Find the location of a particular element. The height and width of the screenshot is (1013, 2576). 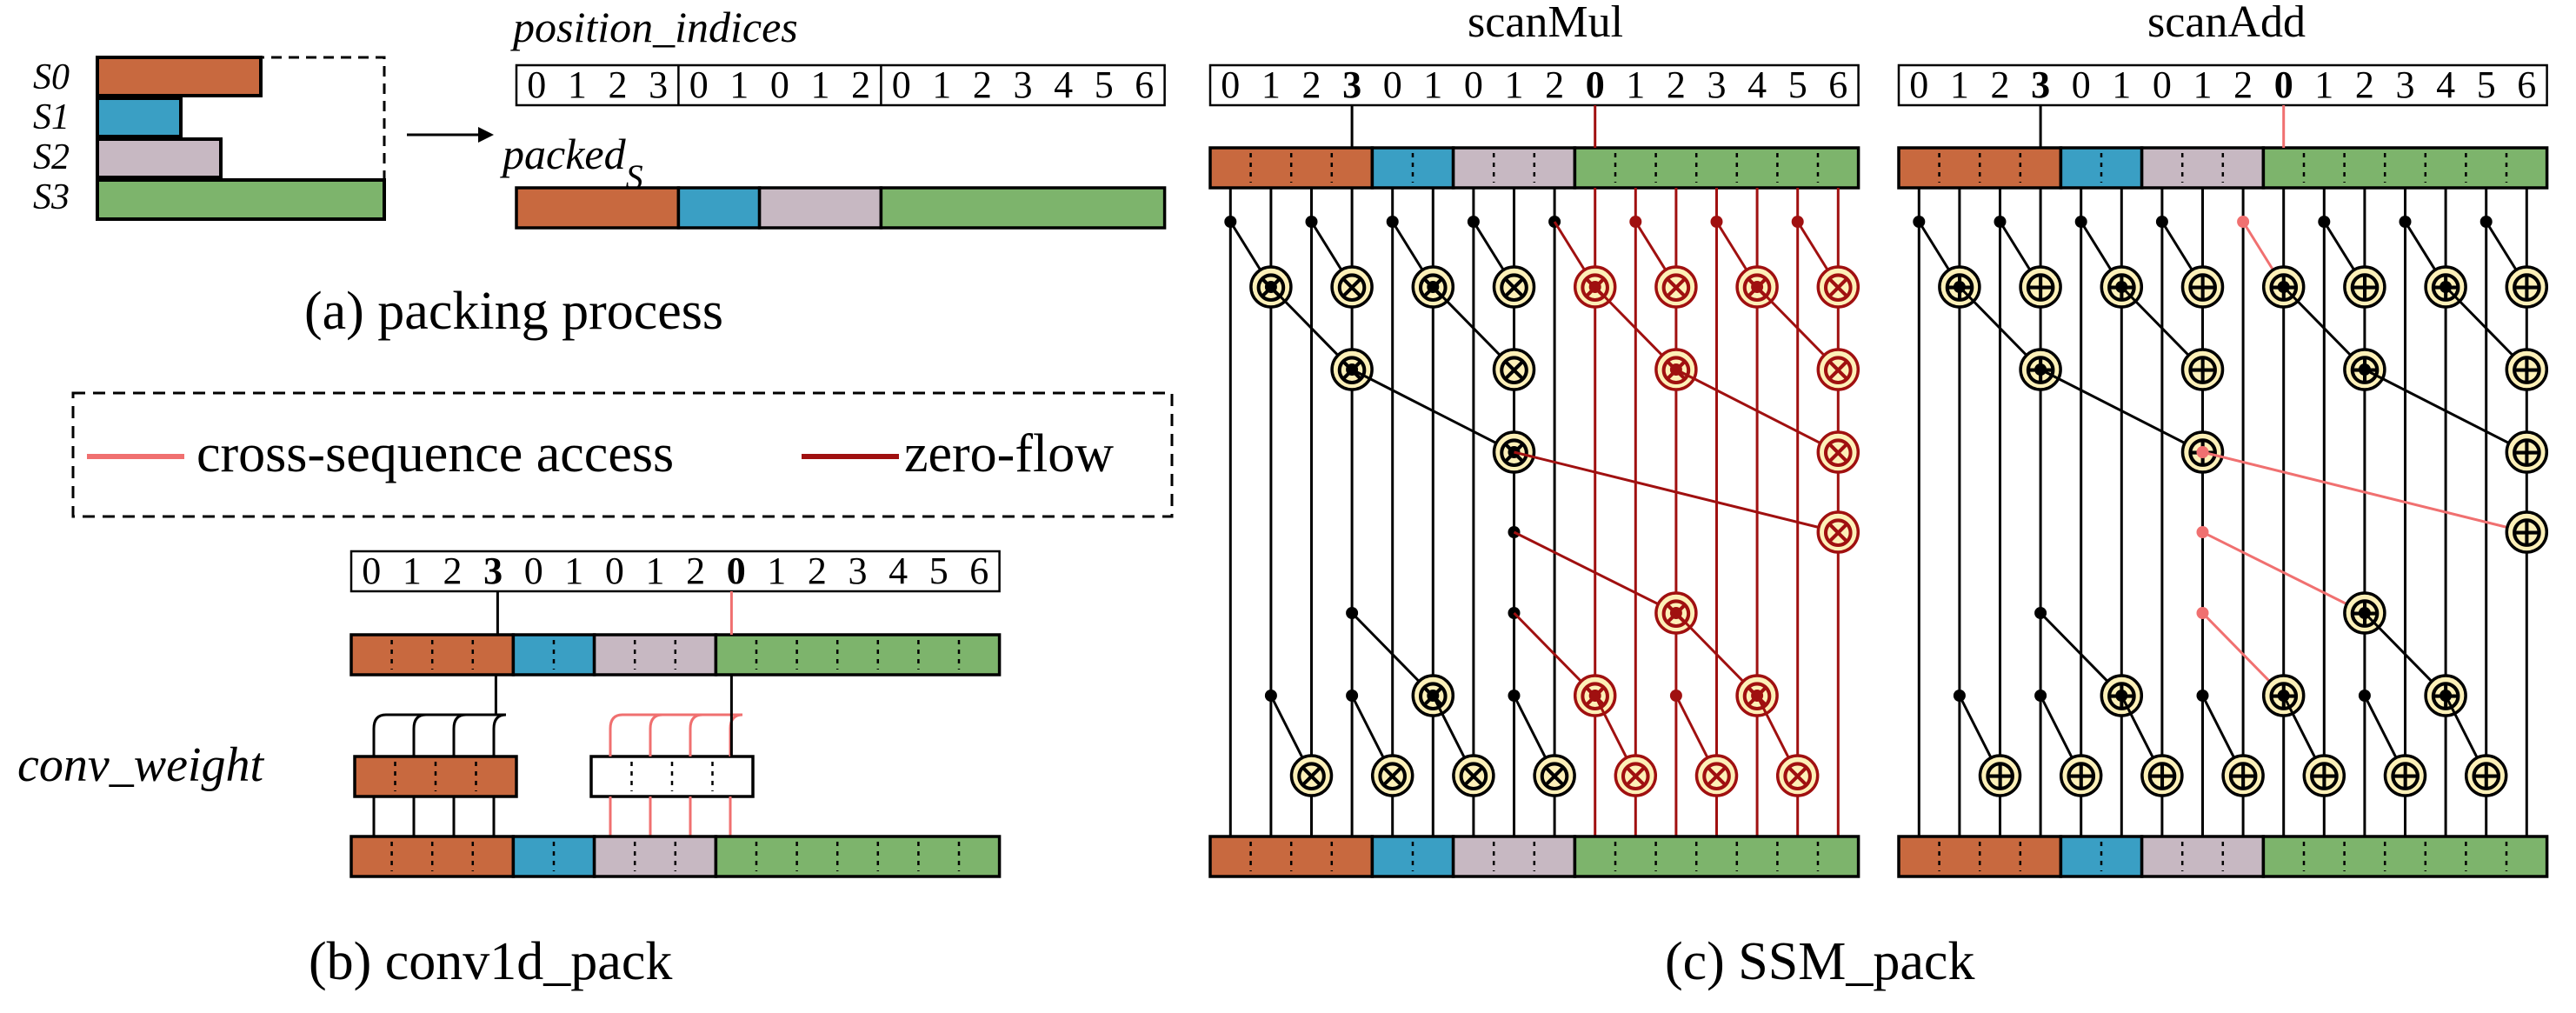

scan-add-title: scanAdd is located at coordinates (2226, 23).